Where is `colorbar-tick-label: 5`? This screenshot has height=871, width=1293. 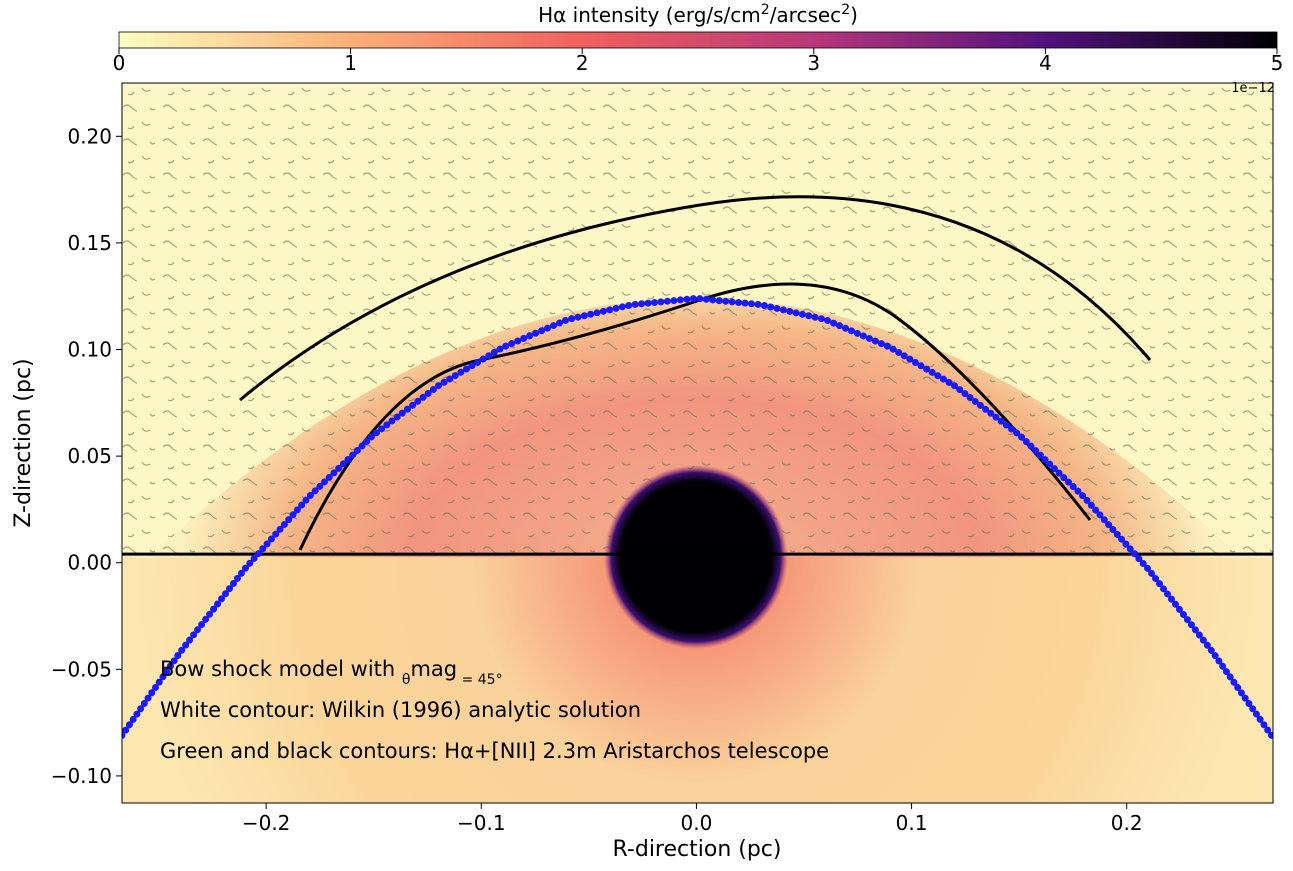
colorbar-tick-label: 5 is located at coordinates (1277, 63).